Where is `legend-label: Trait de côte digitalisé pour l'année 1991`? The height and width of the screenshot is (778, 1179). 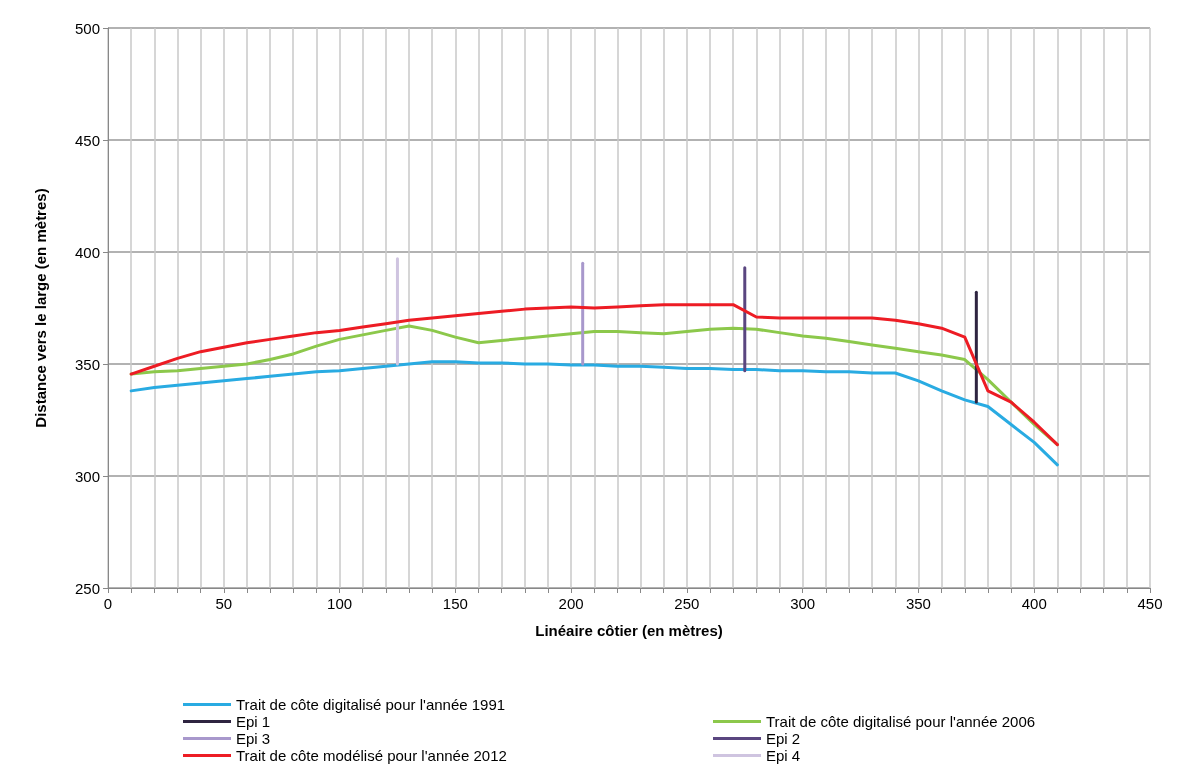 legend-label: Trait de côte digitalisé pour l'année 1991 is located at coordinates (371, 704).